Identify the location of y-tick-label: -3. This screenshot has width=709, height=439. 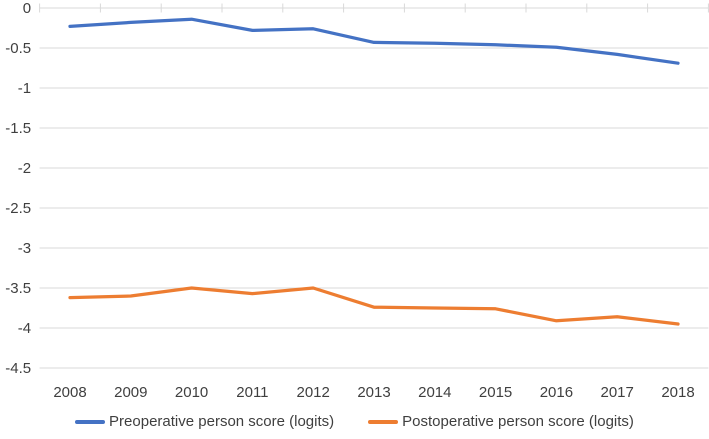
(24, 248).